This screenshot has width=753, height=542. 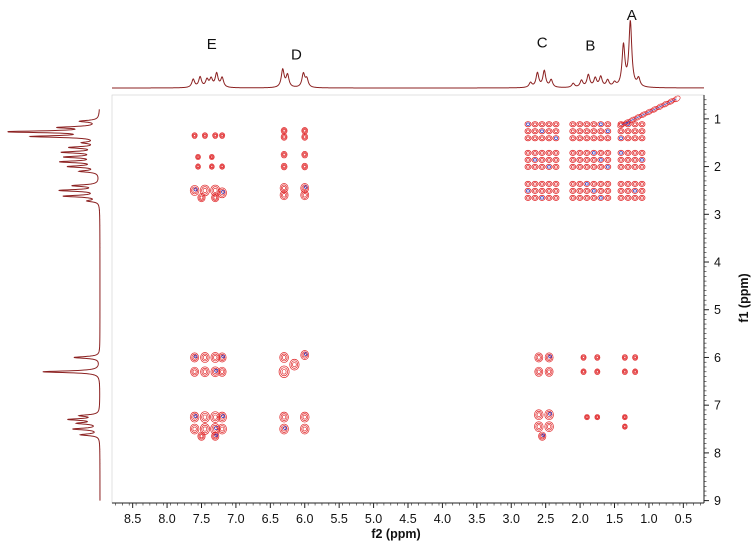 I want to click on peak-label-A: A, so click(x=632, y=15).